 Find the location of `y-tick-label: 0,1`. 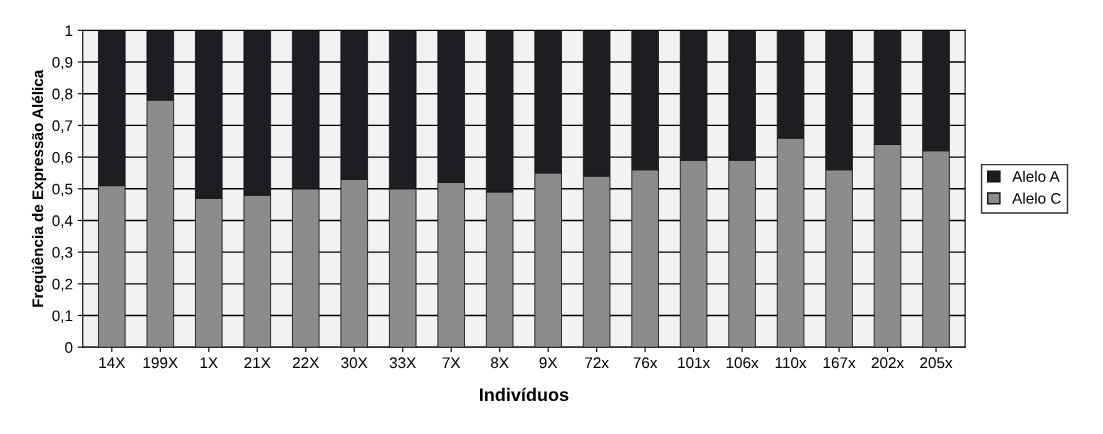

y-tick-label: 0,1 is located at coordinates (62, 317).